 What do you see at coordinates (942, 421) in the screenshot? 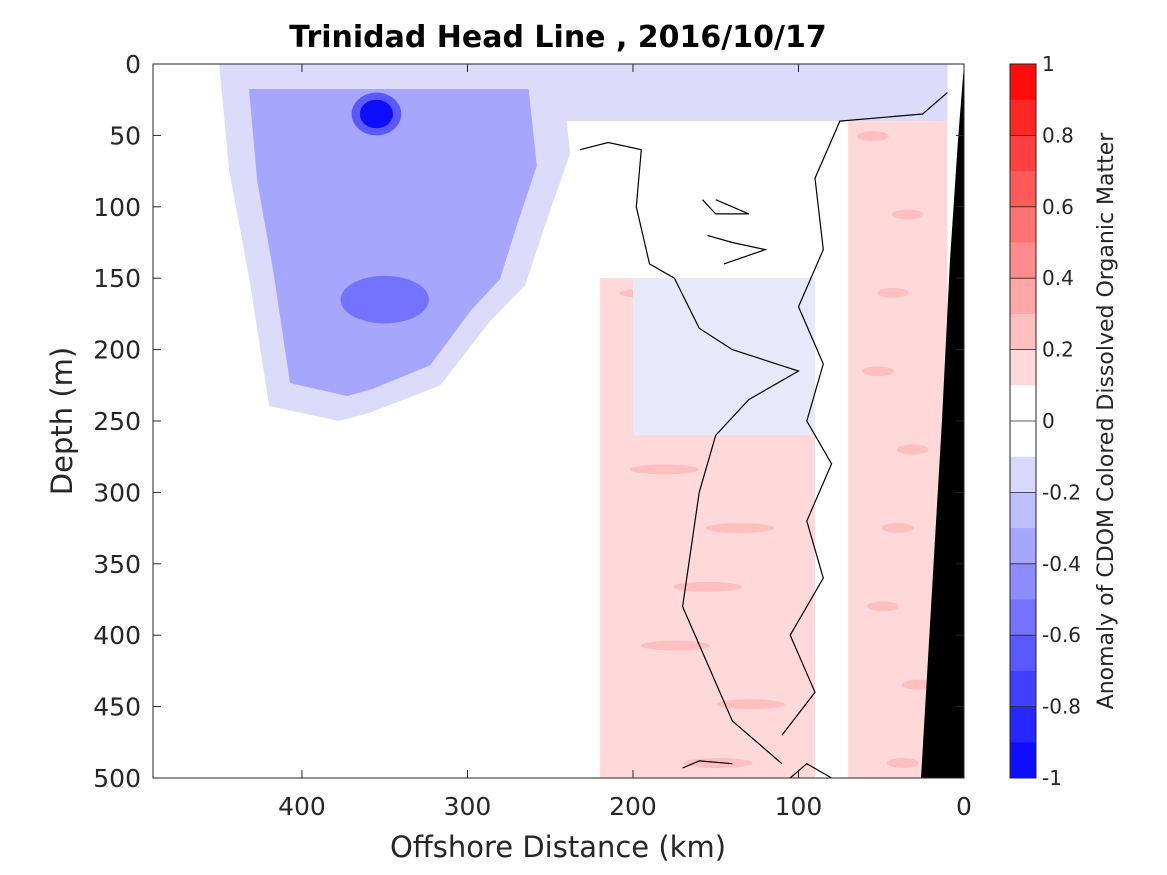
I see `seafloor-bathymetry` at bounding box center [942, 421].